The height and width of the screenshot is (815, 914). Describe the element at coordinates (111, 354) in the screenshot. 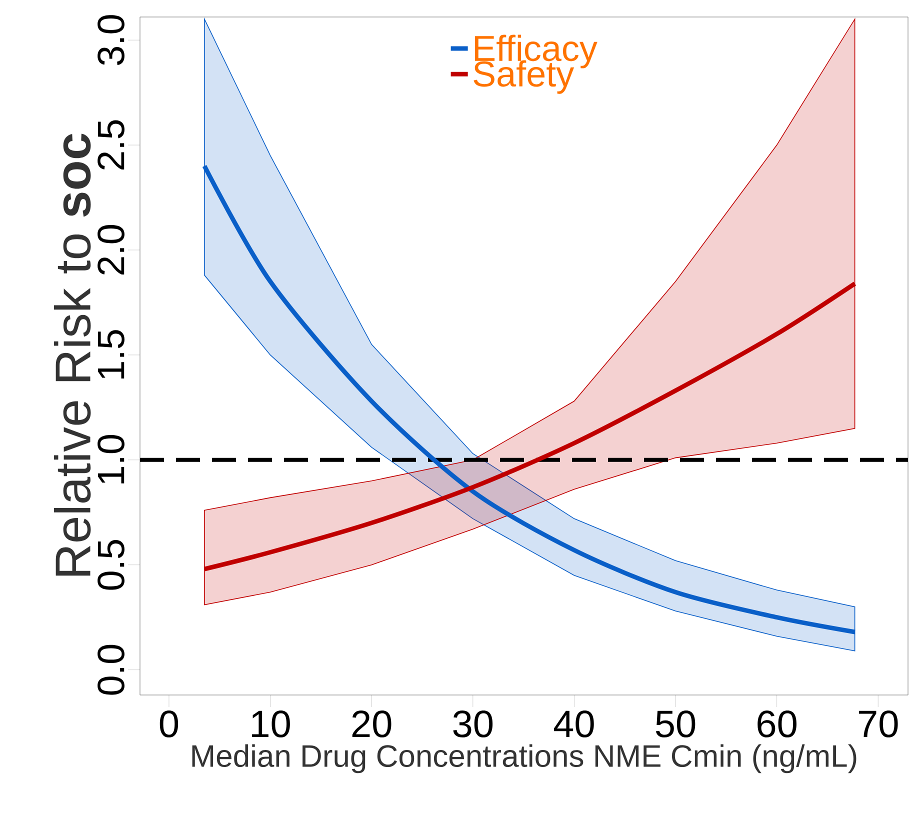

I see `y-tick-label: 1.5` at that location.